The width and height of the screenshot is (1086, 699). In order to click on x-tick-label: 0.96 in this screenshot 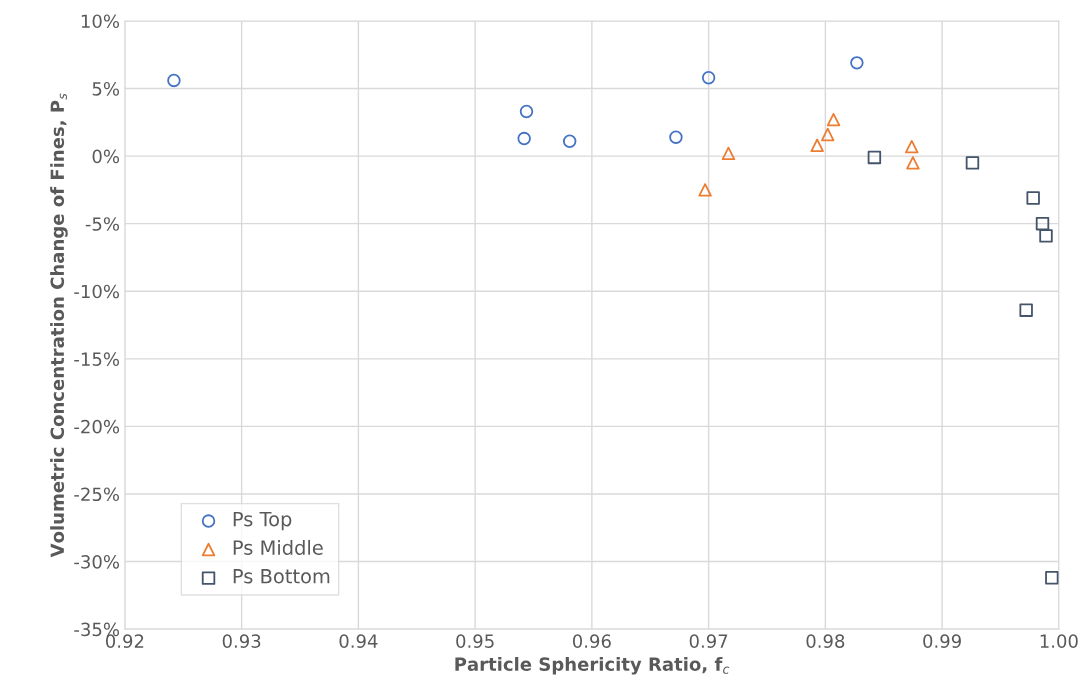, I will do `click(591, 641)`.